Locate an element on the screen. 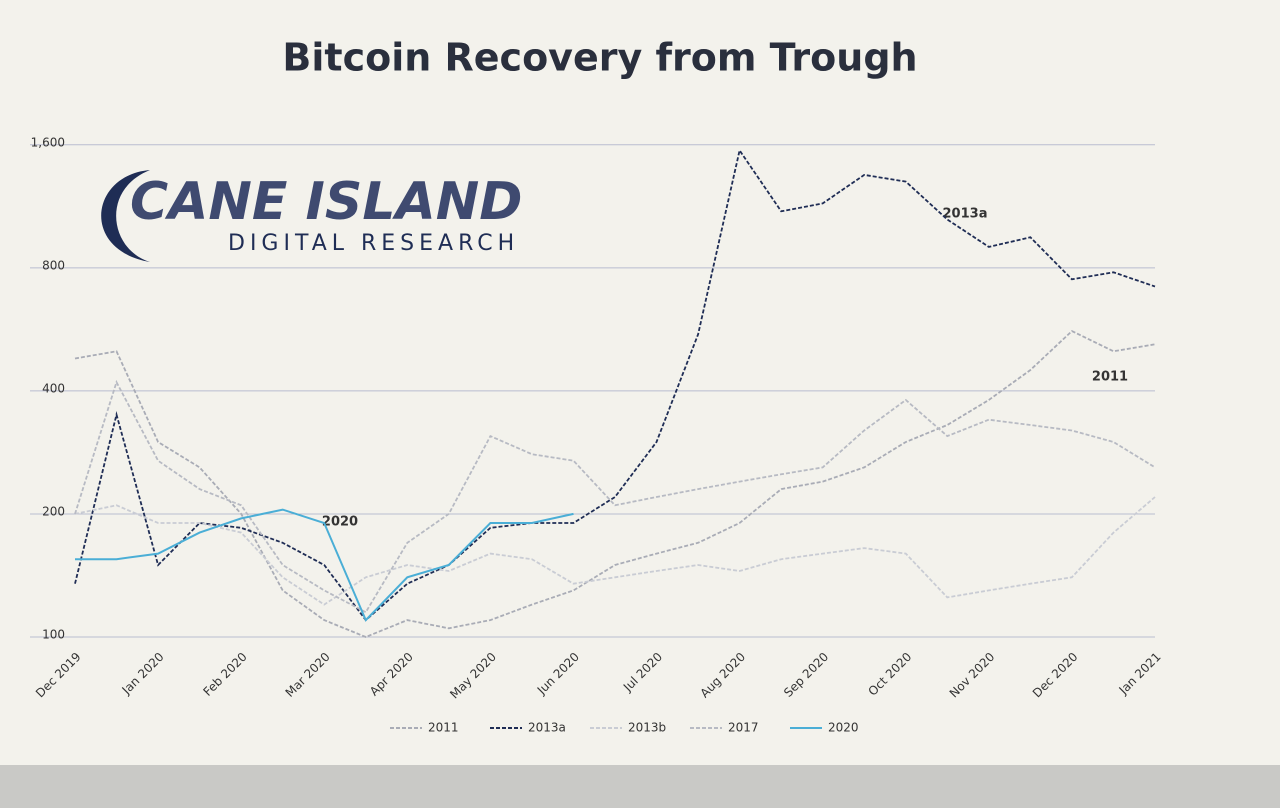 Image resolution: width=1280 pixels, height=808 pixels. y-tick-label: 200 is located at coordinates (53, 511).